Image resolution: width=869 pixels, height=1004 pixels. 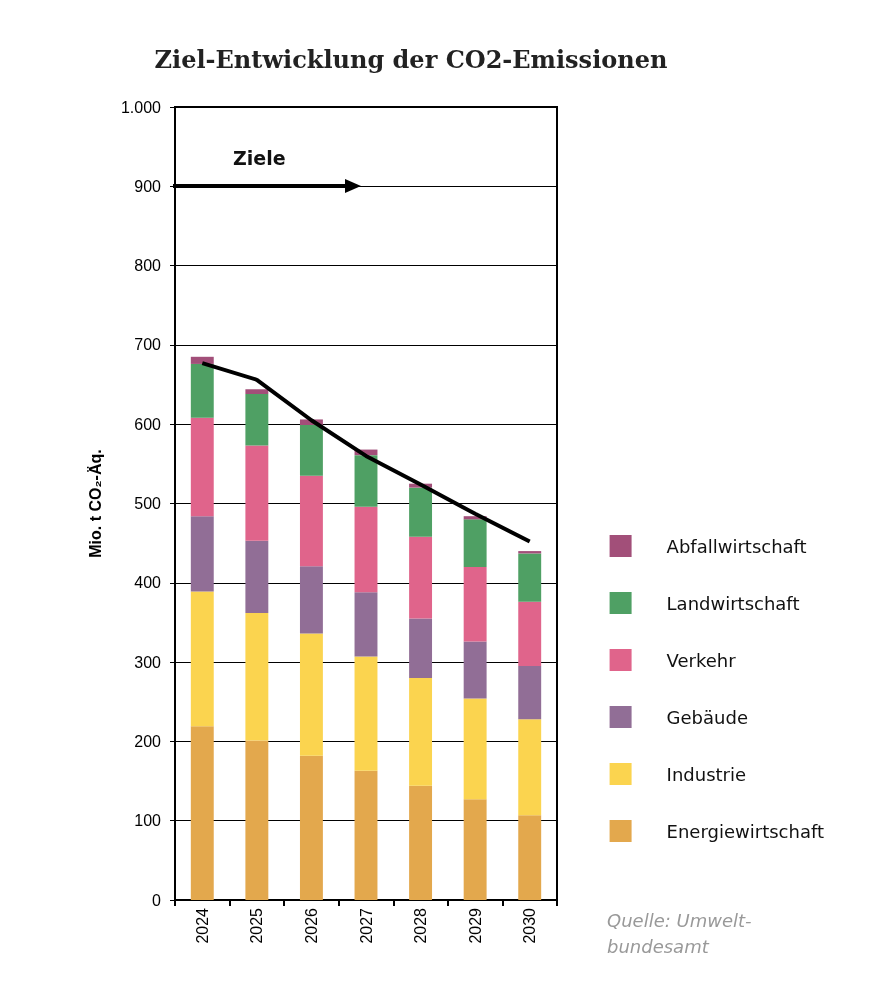 I want to click on legend-label: Gebäude, so click(x=707, y=717).